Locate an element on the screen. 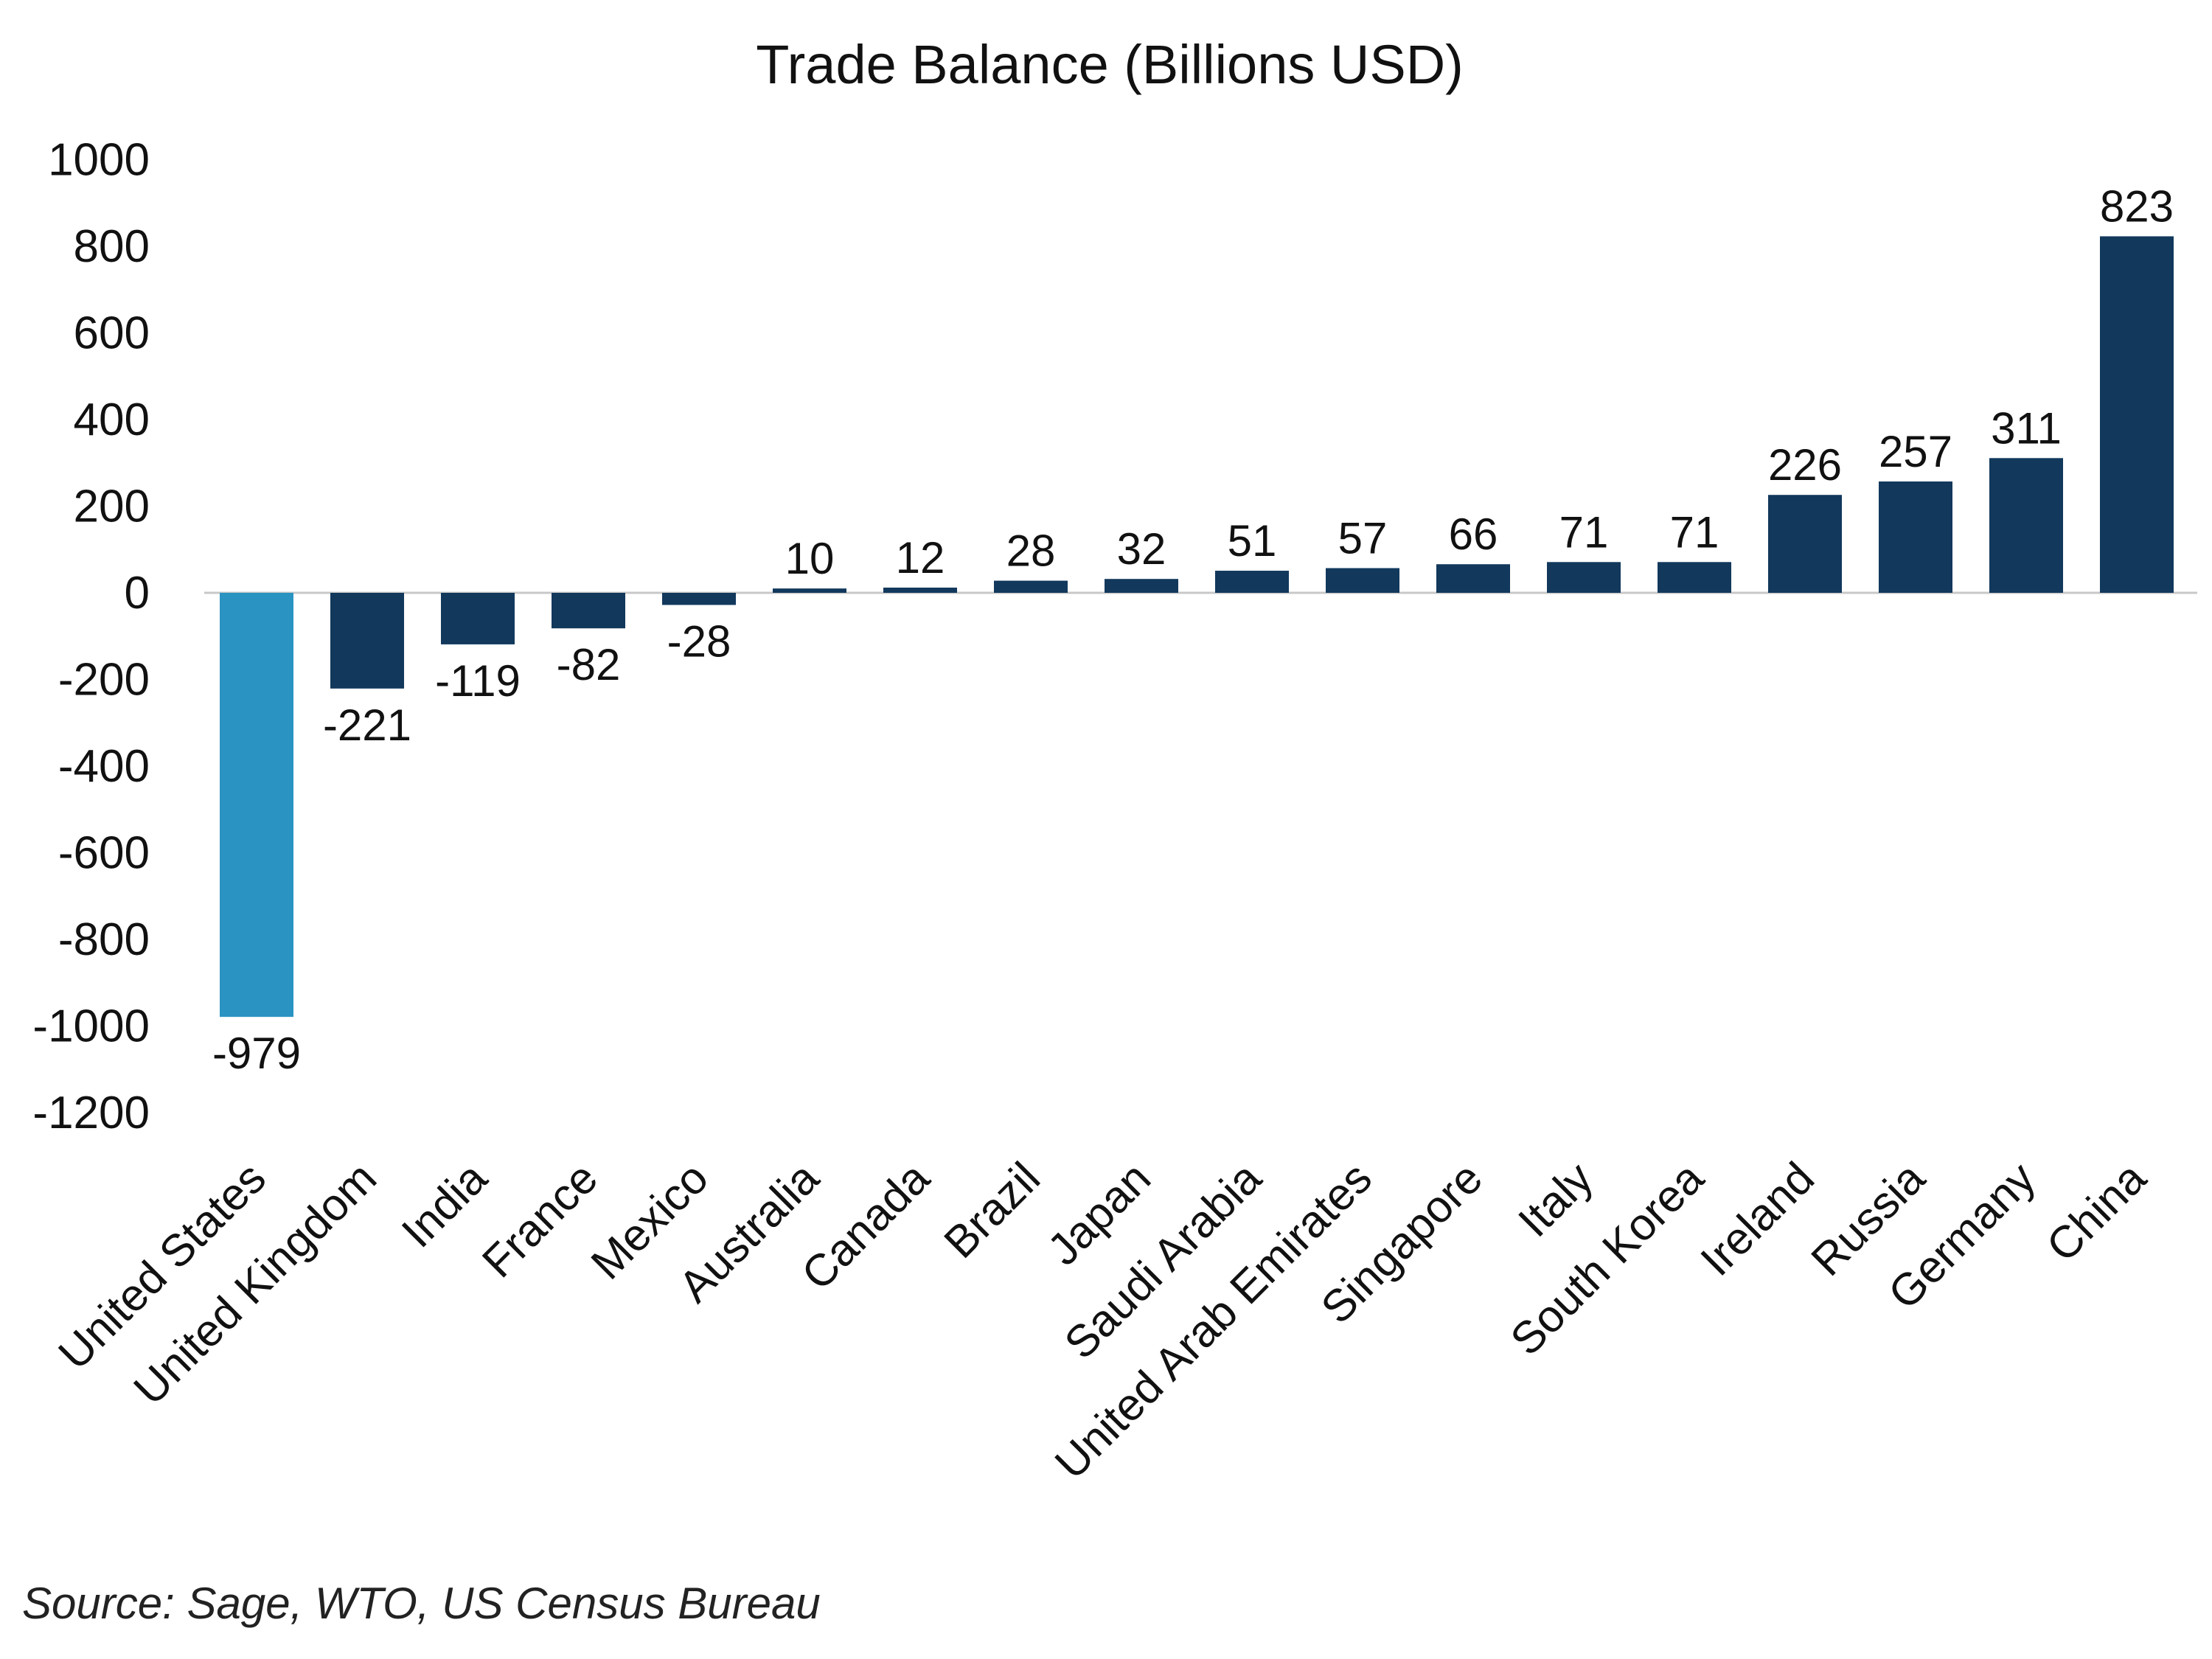  data-label: -28 is located at coordinates (699, 641).